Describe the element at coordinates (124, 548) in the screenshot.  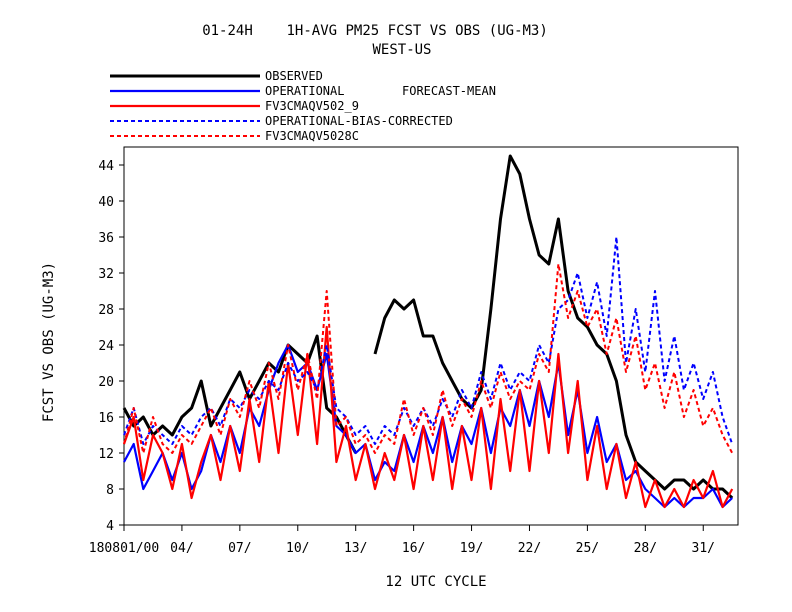
I see `x-tick-label: 180801/00` at that location.